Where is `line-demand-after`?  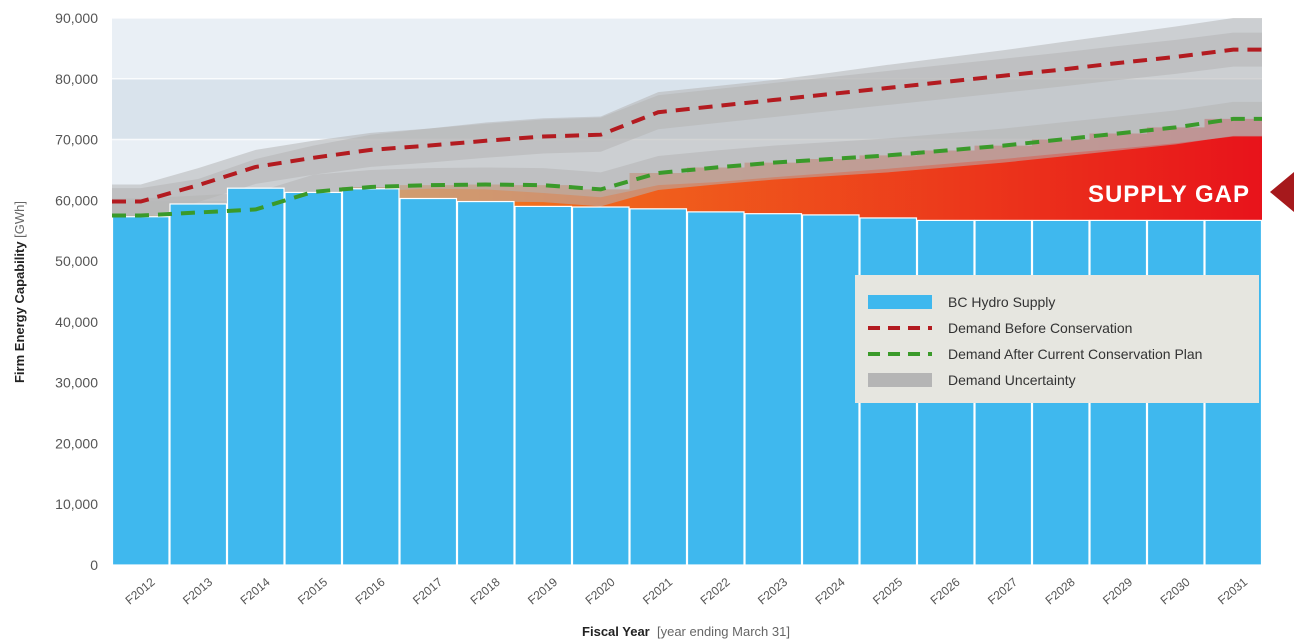 line-demand-after is located at coordinates (687, 167).